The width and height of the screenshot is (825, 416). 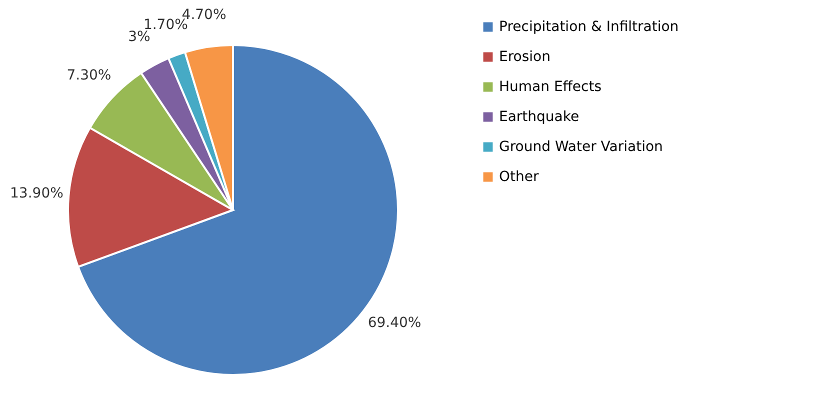 I want to click on legend-label: Erosion, so click(x=524, y=57).